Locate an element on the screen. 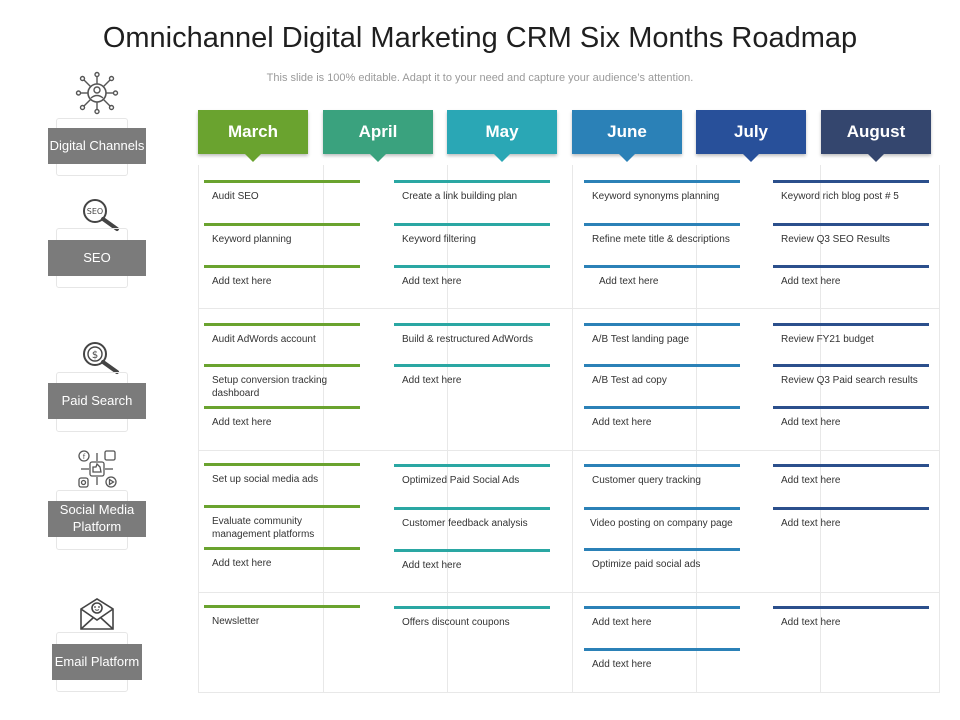 The image size is (960, 720). dollar-magnifier-icon: $ is located at coordinates (101, 358).